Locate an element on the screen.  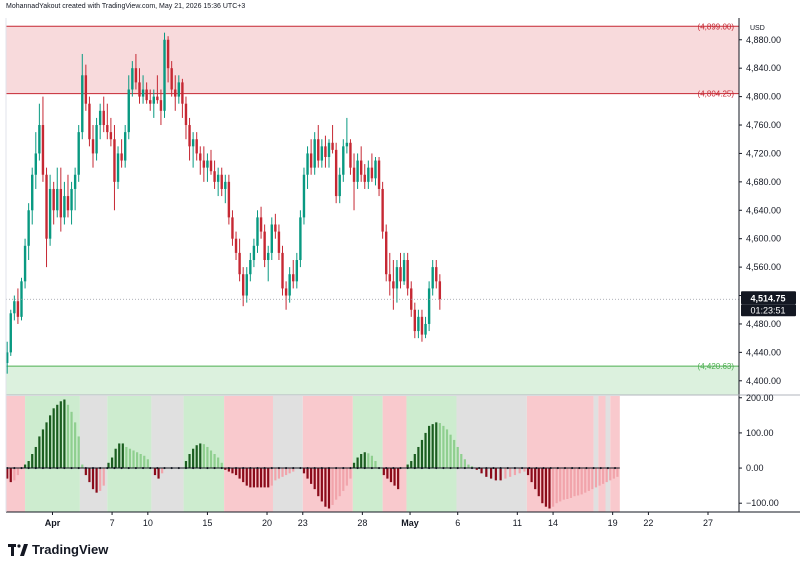
tradingview-logo-icon is located at coordinates (18, 549).